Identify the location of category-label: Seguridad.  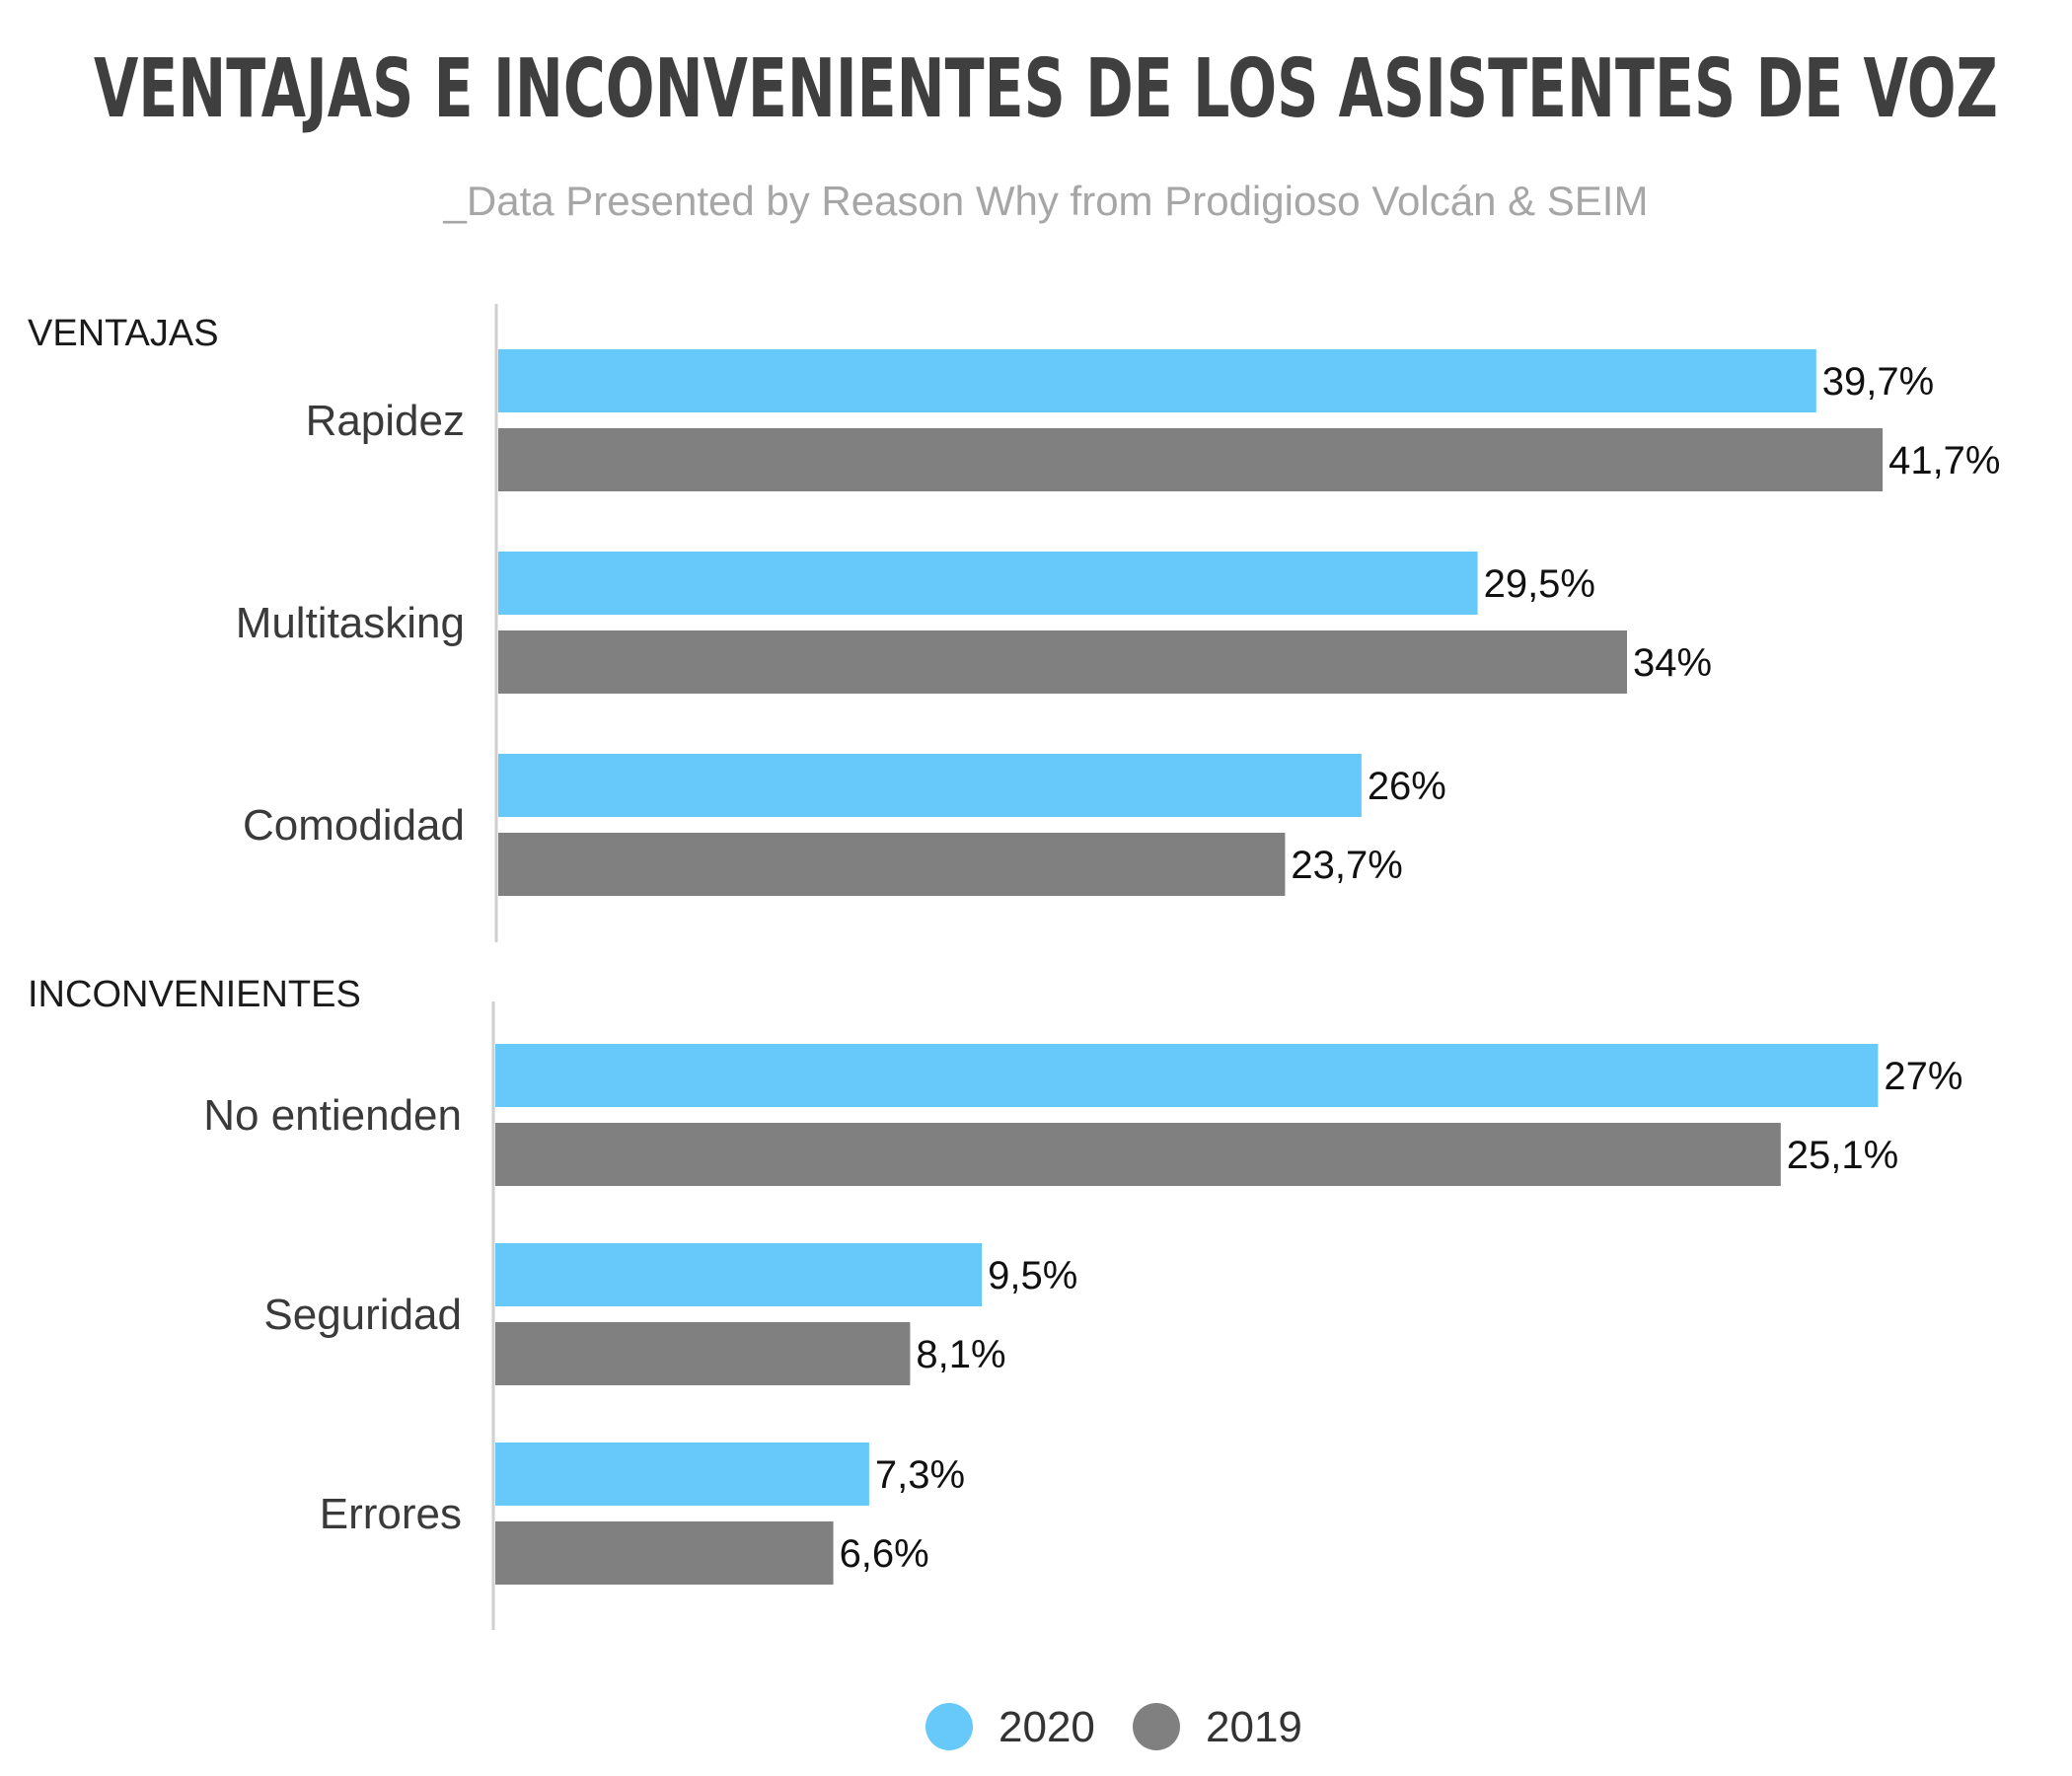
(363, 1315).